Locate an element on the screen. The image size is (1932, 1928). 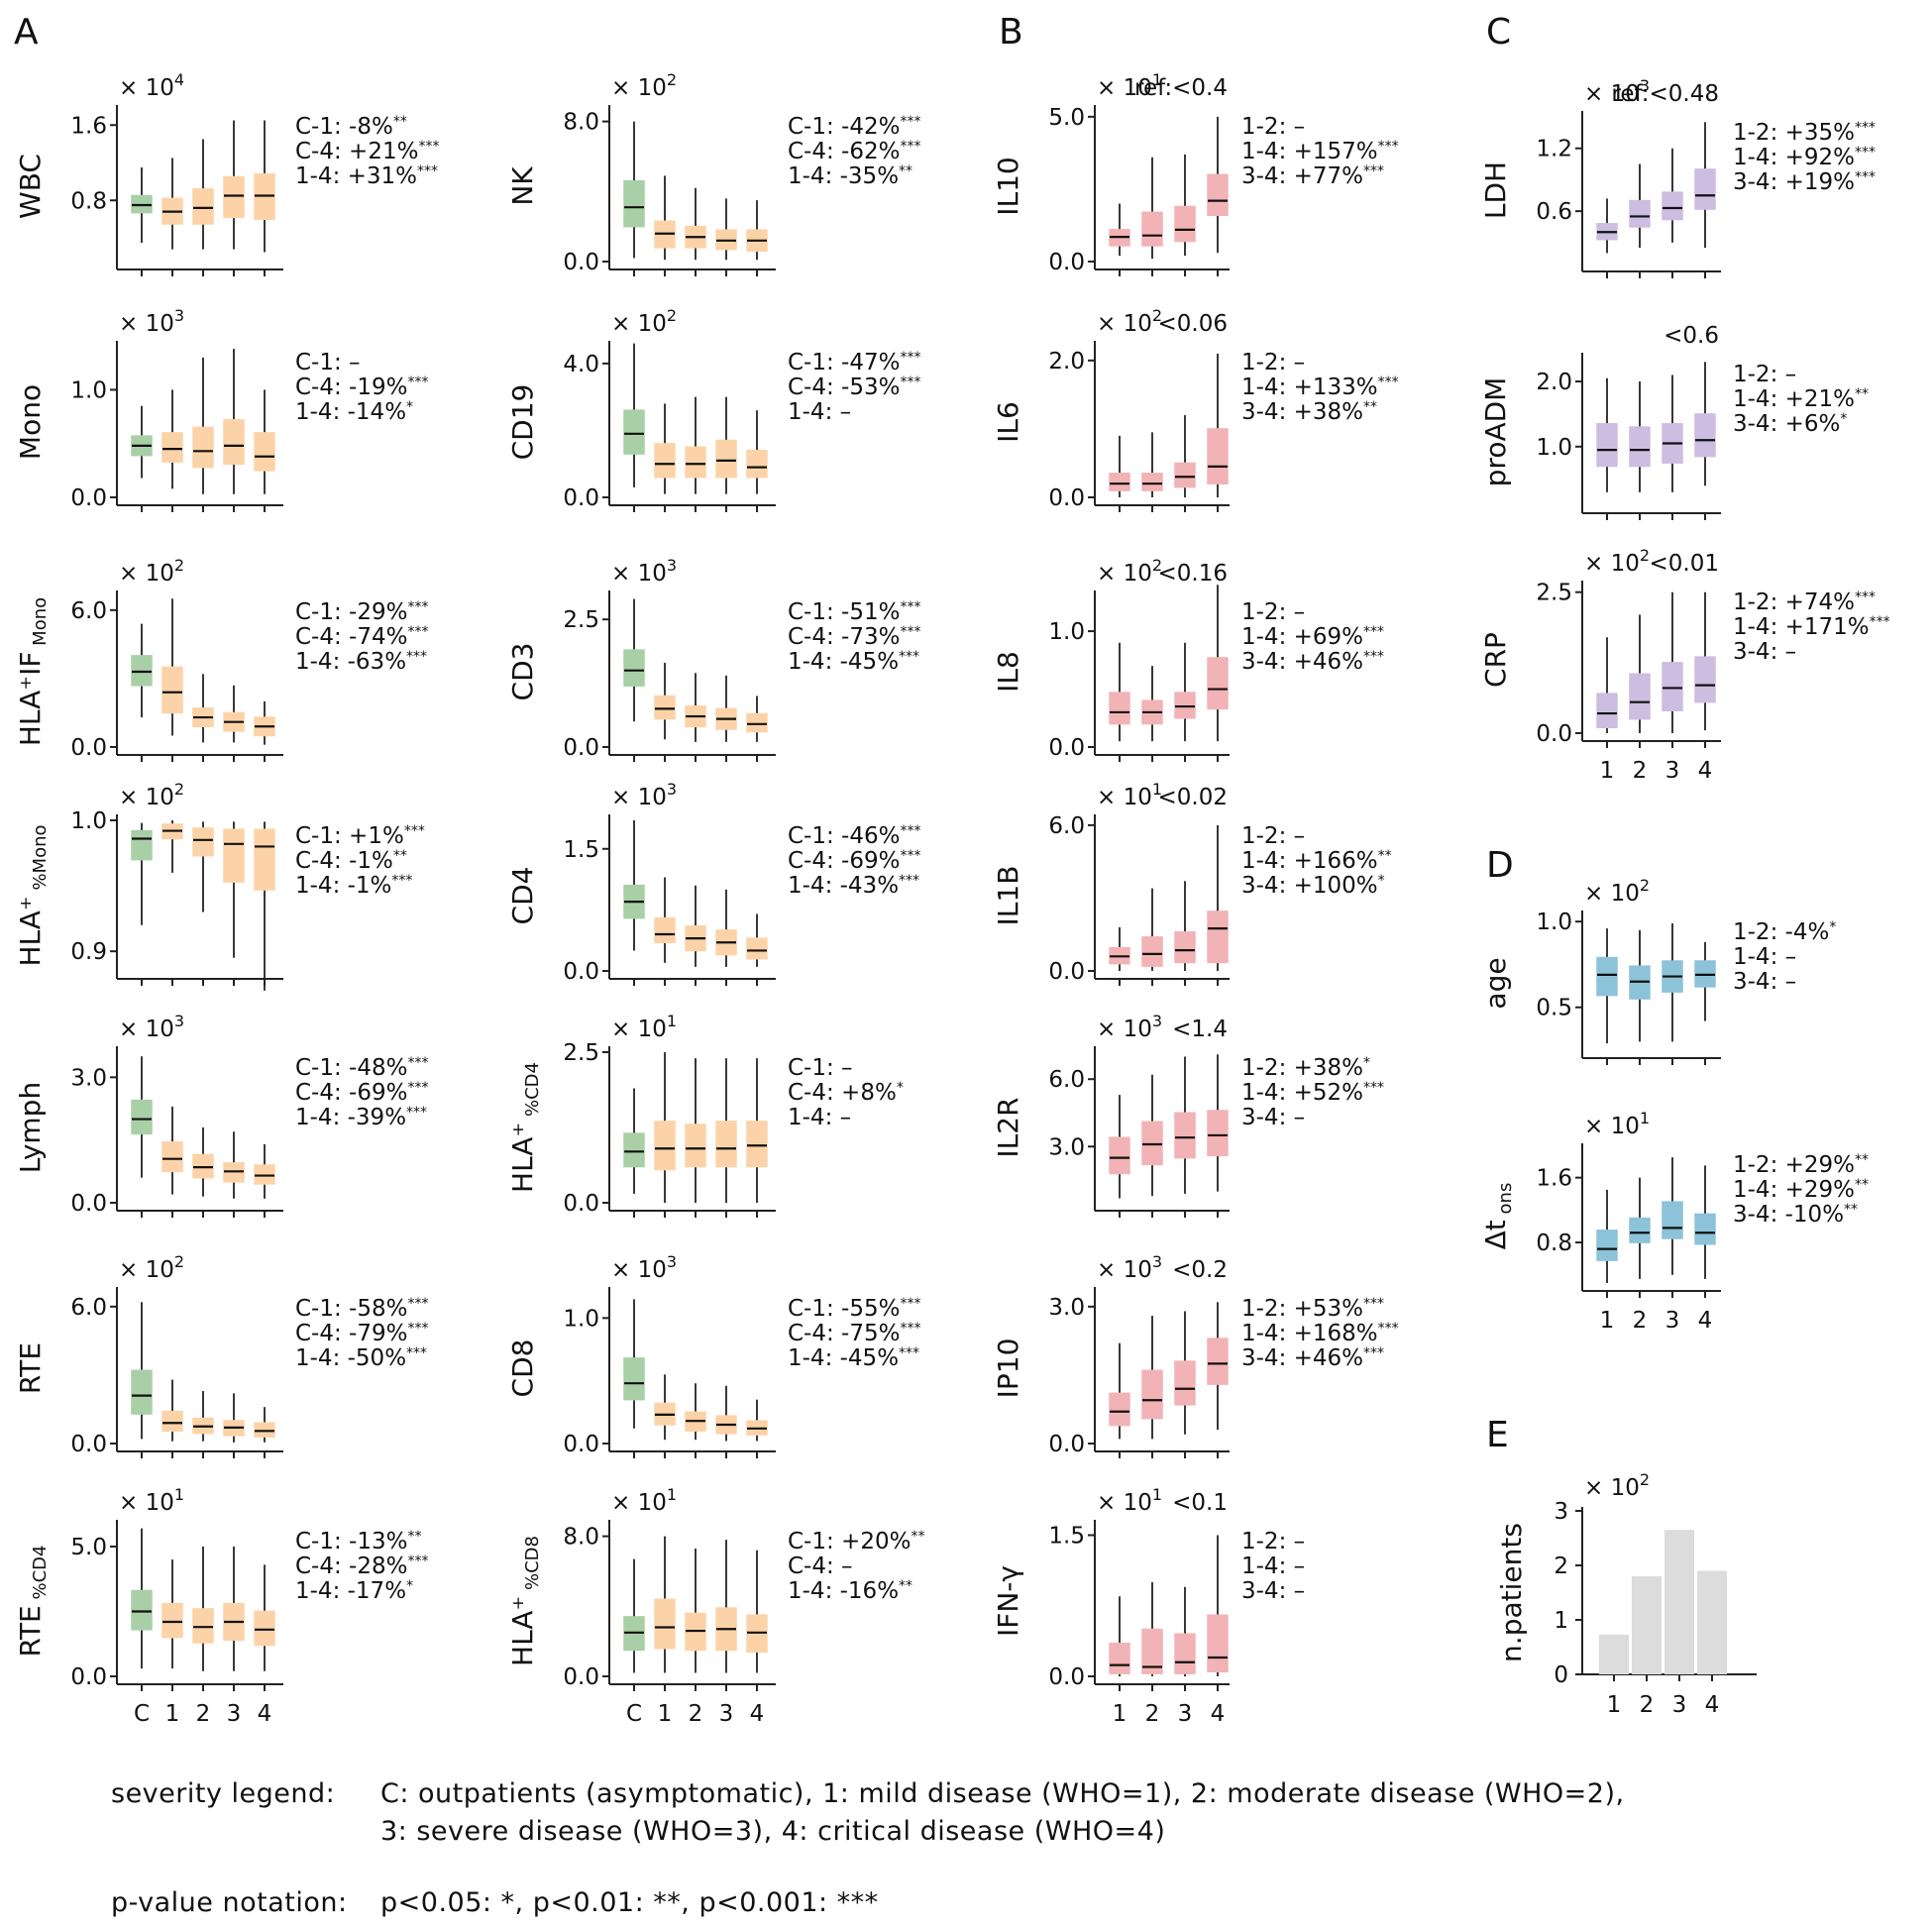
y-label-HLAMono: HLA⁺ %Mono is located at coordinates (32, 895).